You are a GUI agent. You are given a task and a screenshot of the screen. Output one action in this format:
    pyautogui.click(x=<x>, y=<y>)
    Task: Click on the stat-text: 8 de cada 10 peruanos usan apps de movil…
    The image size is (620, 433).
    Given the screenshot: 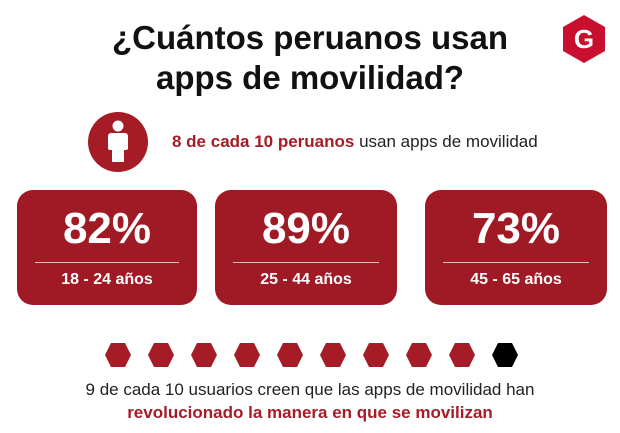 What is the action you would take?
    pyautogui.click(x=355, y=142)
    